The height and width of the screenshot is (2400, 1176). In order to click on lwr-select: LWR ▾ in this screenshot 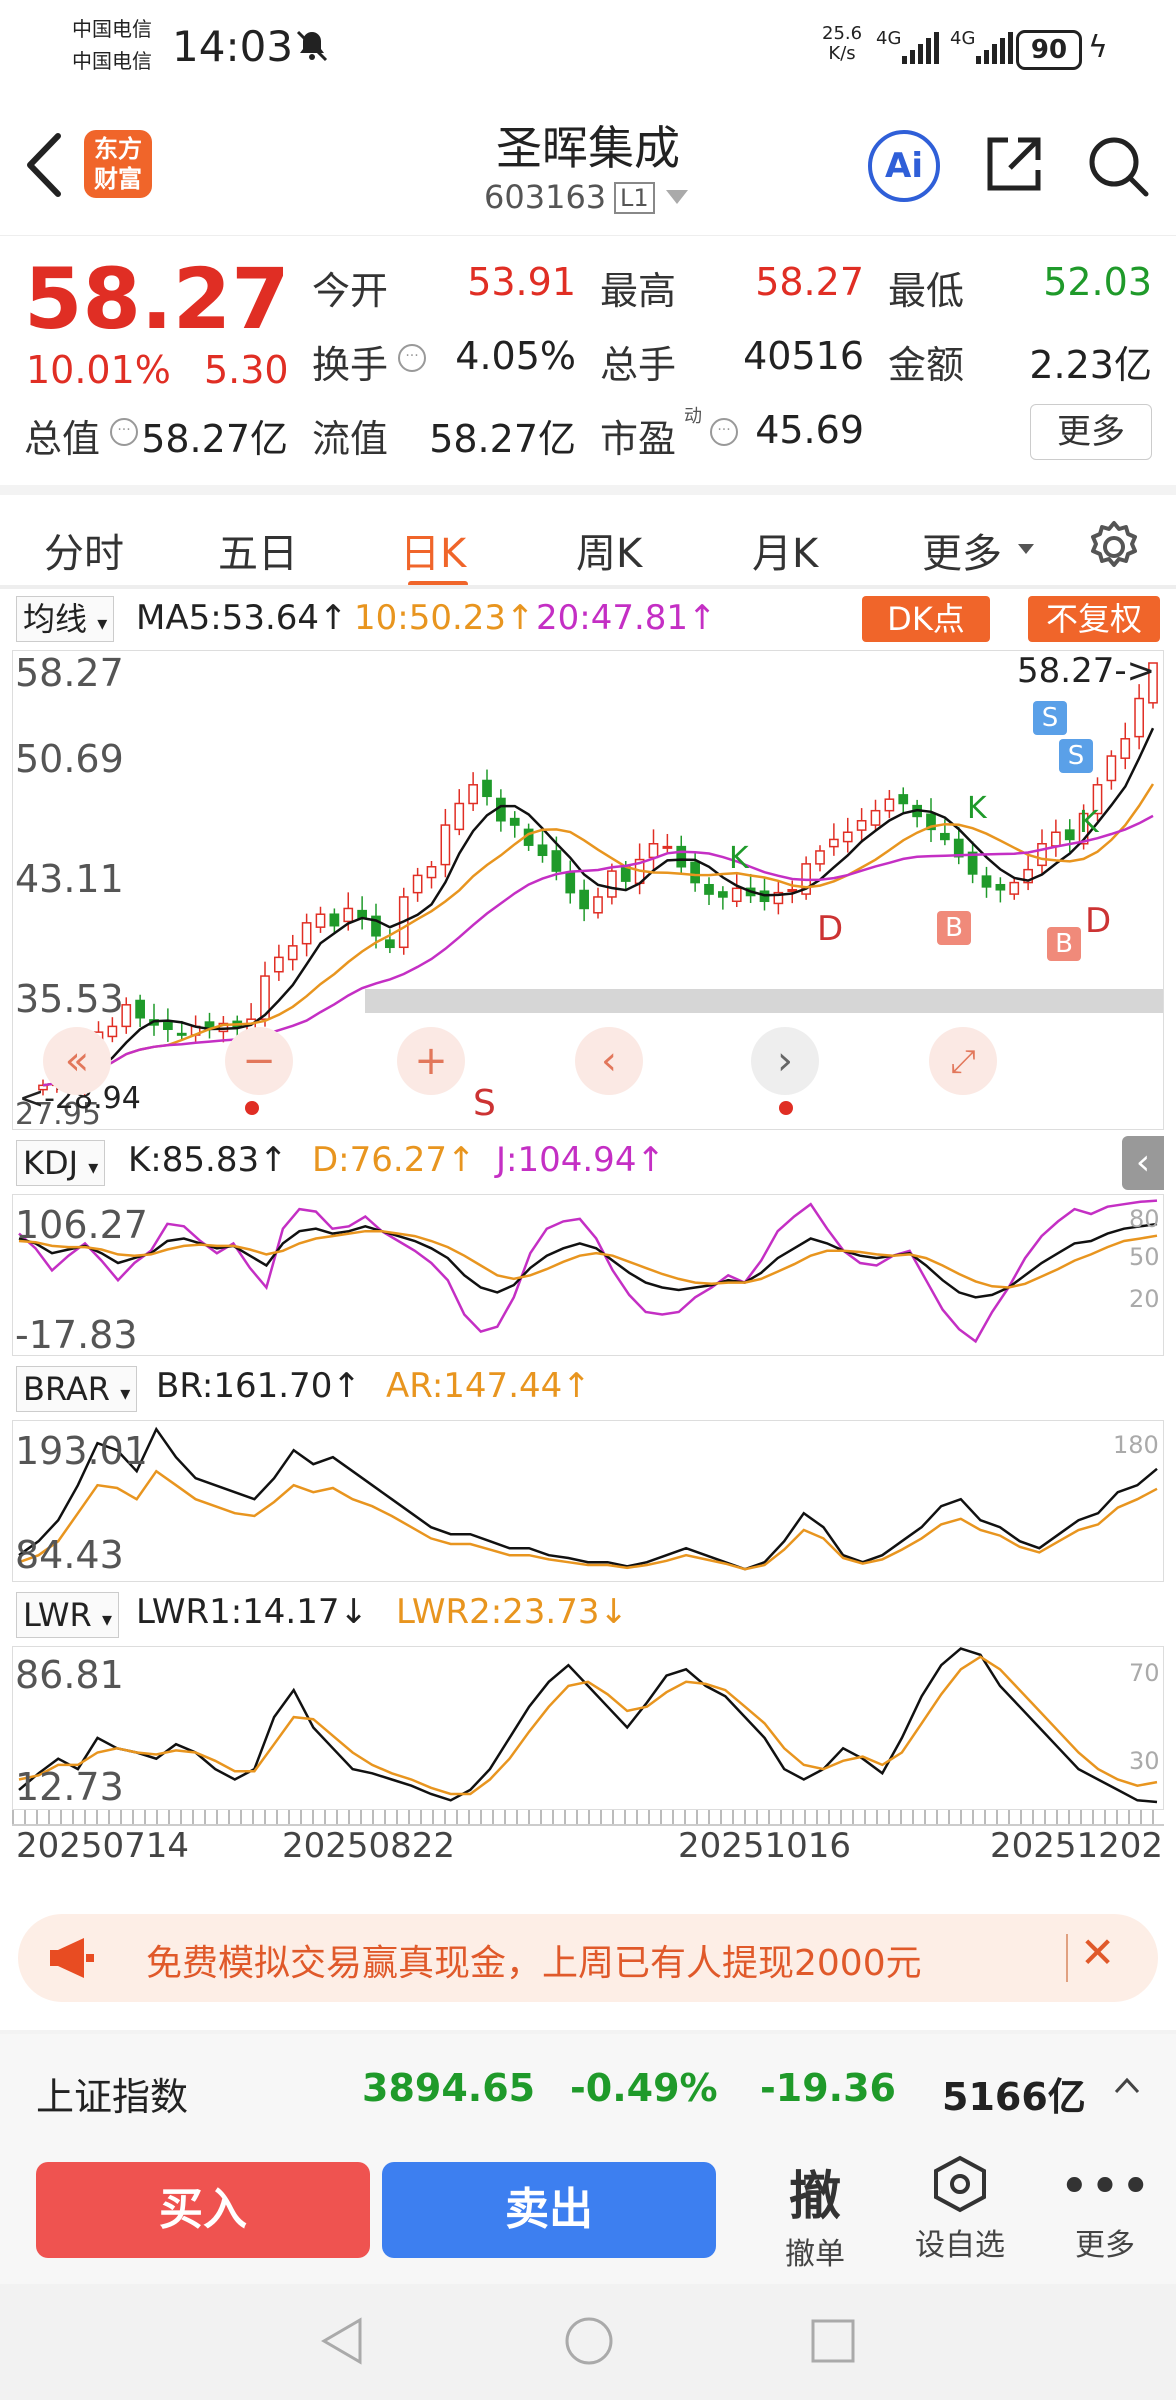, I will do `click(67, 1615)`.